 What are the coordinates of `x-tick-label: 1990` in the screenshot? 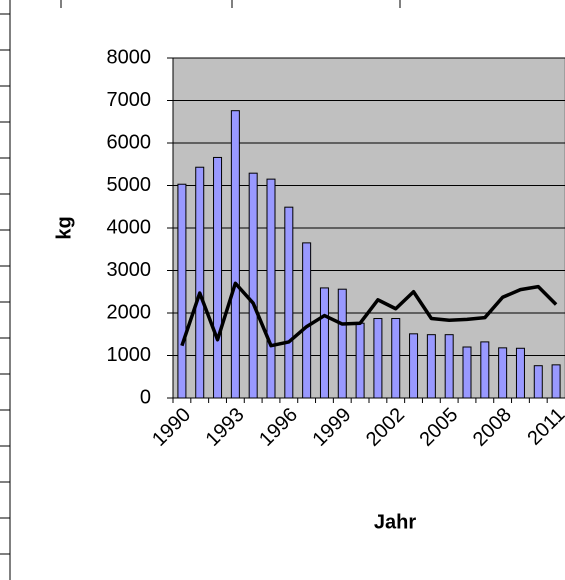 It's located at (171, 427).